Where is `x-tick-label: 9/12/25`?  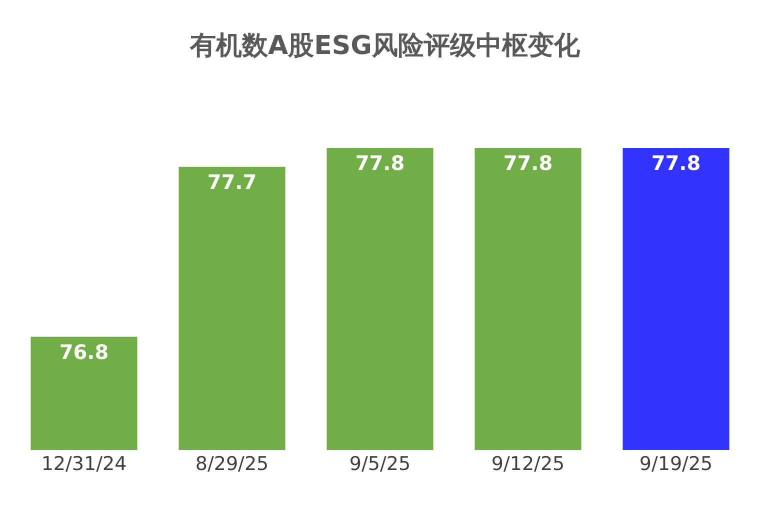 x-tick-label: 9/12/25 is located at coordinates (528, 464).